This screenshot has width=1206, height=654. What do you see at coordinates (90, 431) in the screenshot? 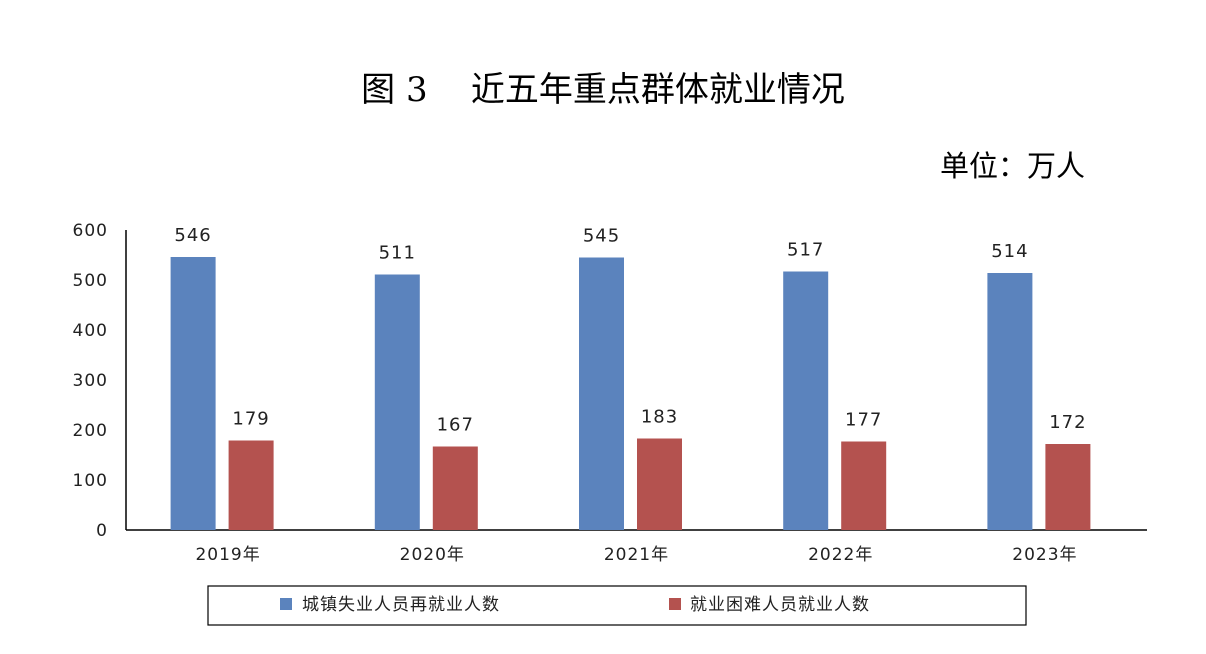
I see `y-tick-label: 200` at bounding box center [90, 431].